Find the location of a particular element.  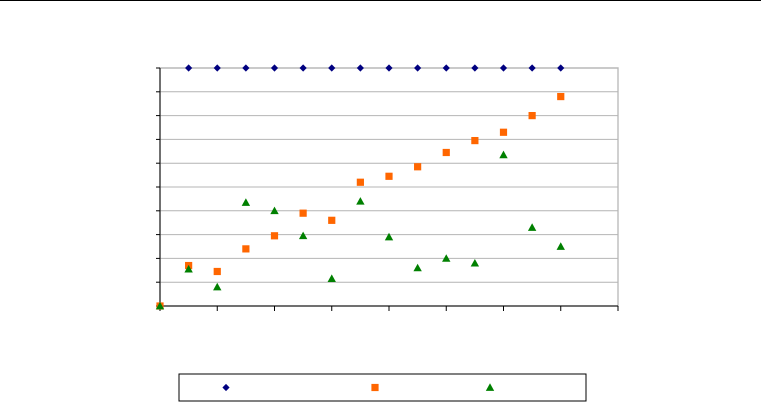

top-divider is located at coordinates (380, 0).